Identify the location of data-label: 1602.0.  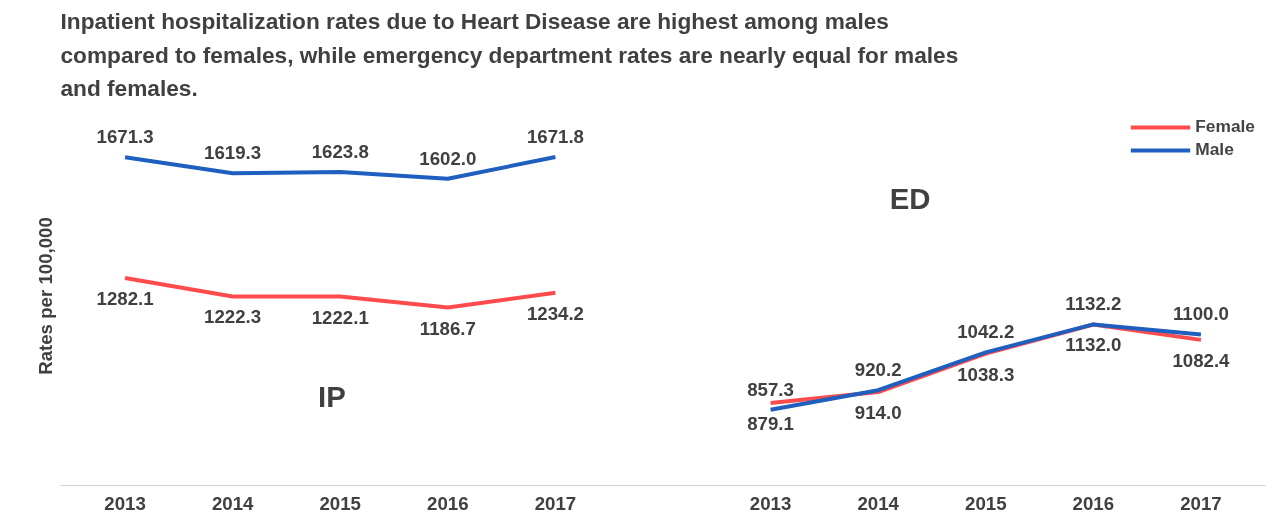
(448, 158).